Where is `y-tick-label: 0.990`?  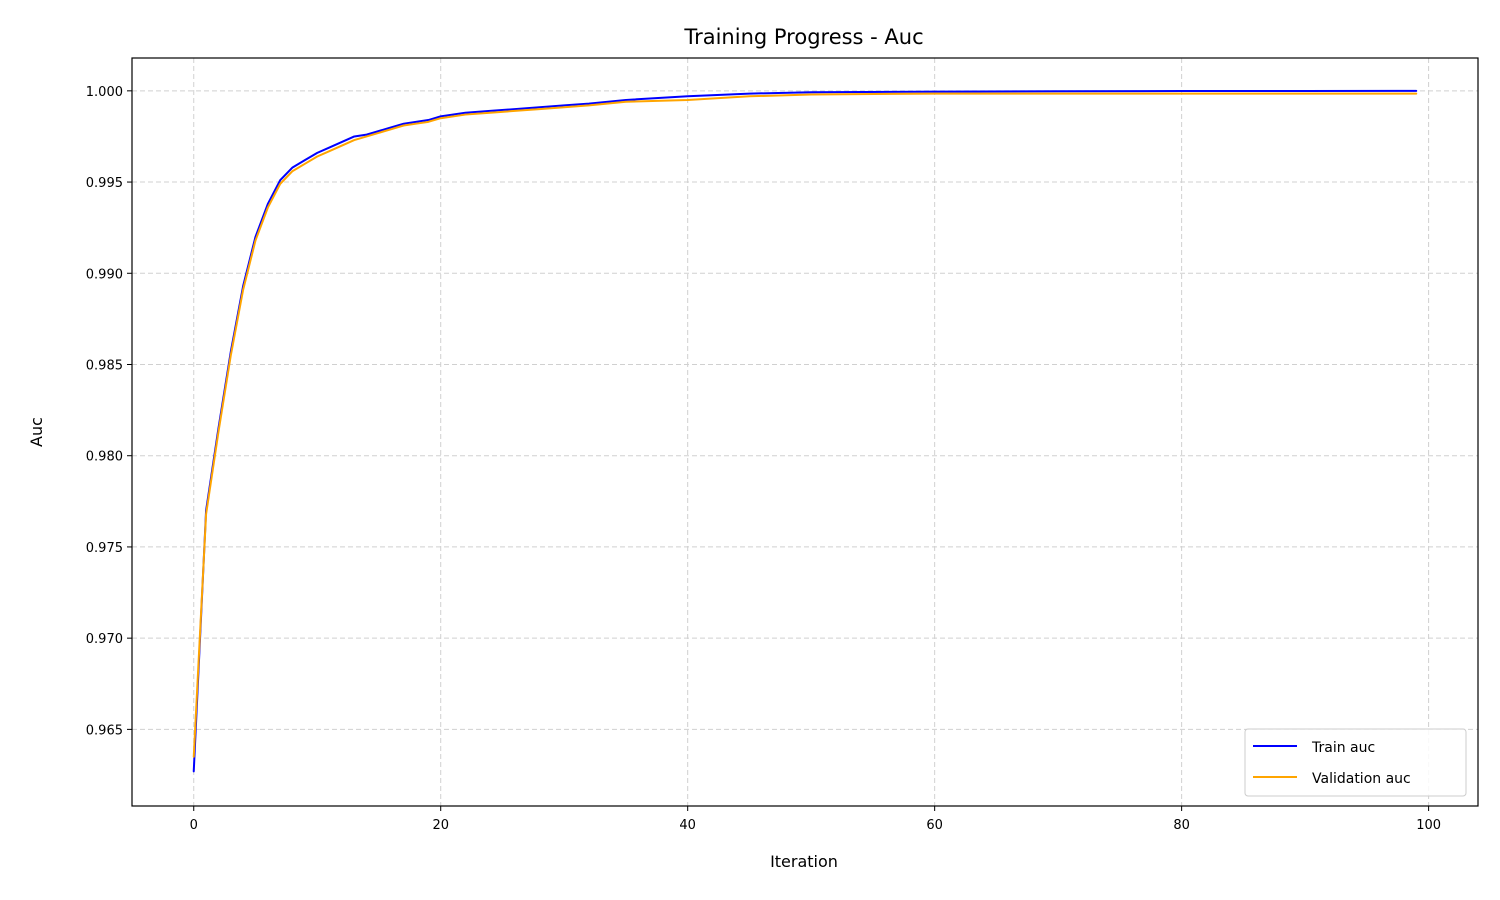 y-tick-label: 0.990 is located at coordinates (104, 274).